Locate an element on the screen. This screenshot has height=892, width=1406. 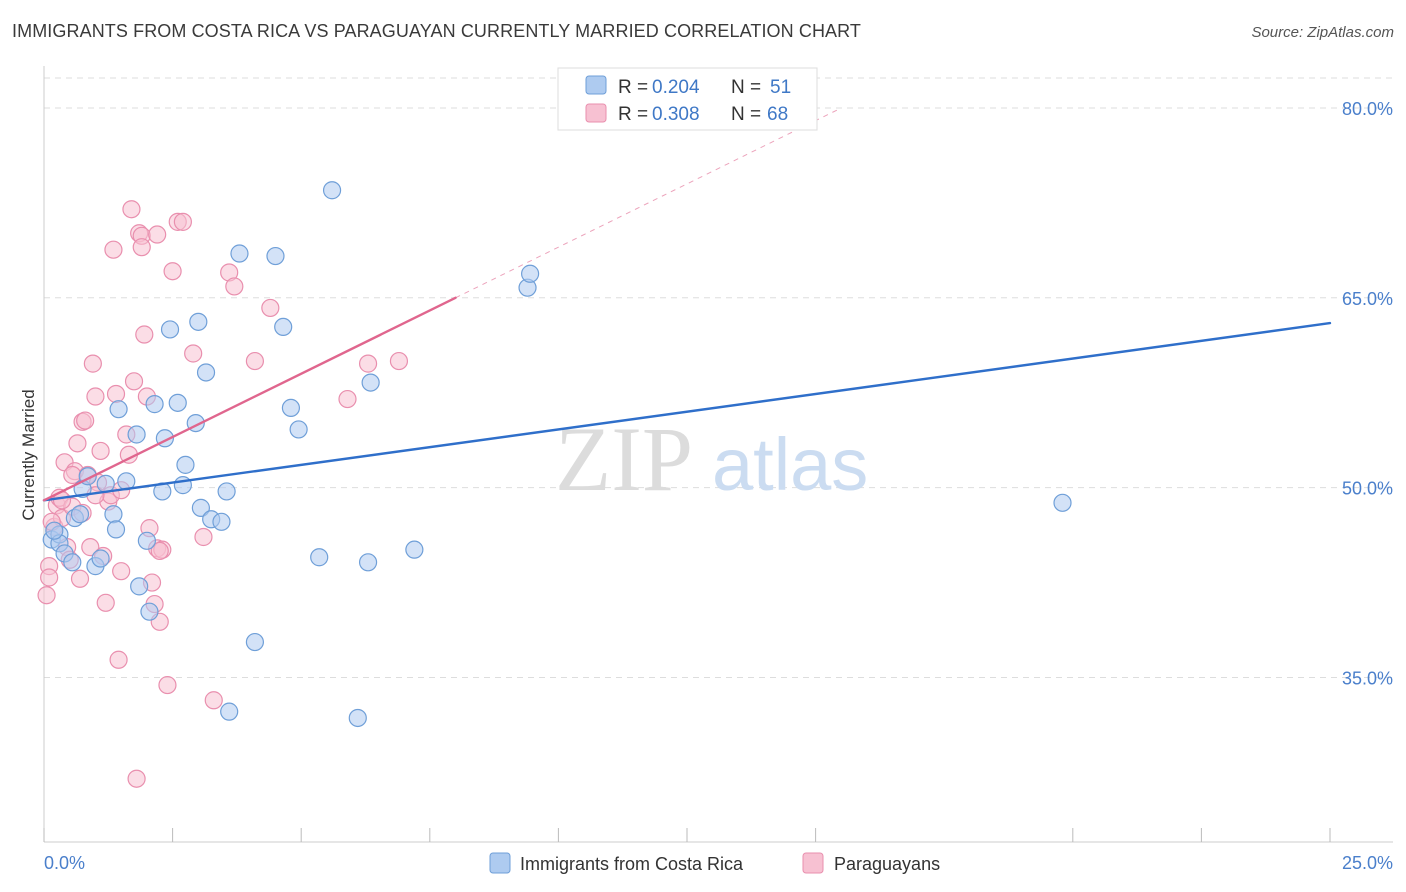
legend-swatch-pink is located at coordinates (596, 113).